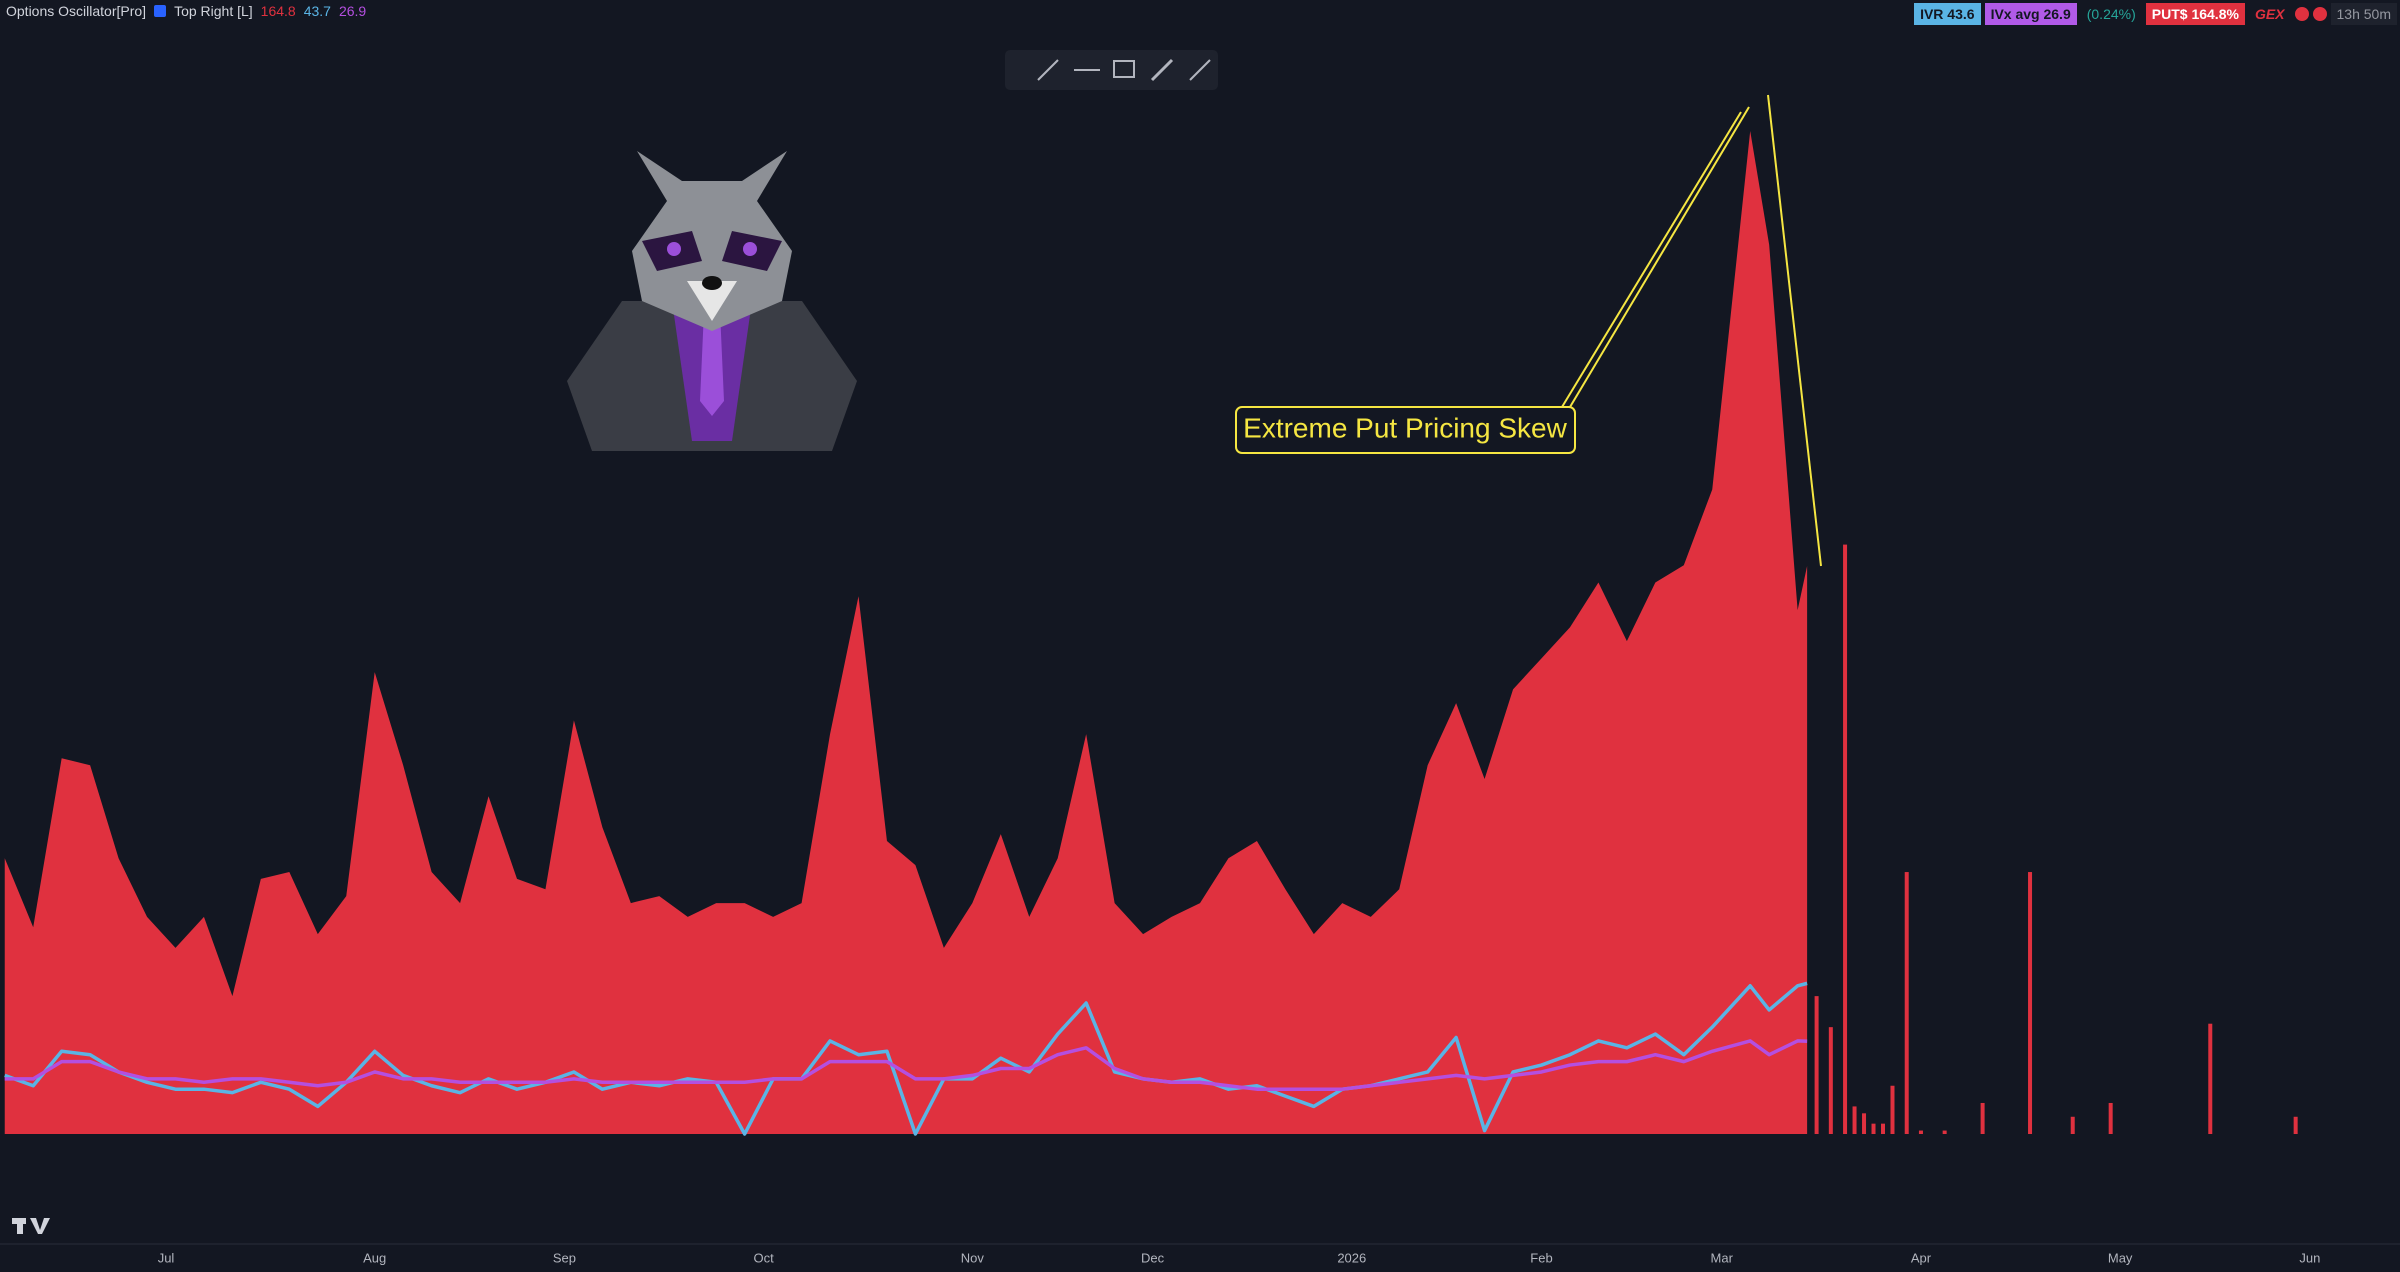  What do you see at coordinates (2269, 14) in the screenshot?
I see `badge: GEX` at bounding box center [2269, 14].